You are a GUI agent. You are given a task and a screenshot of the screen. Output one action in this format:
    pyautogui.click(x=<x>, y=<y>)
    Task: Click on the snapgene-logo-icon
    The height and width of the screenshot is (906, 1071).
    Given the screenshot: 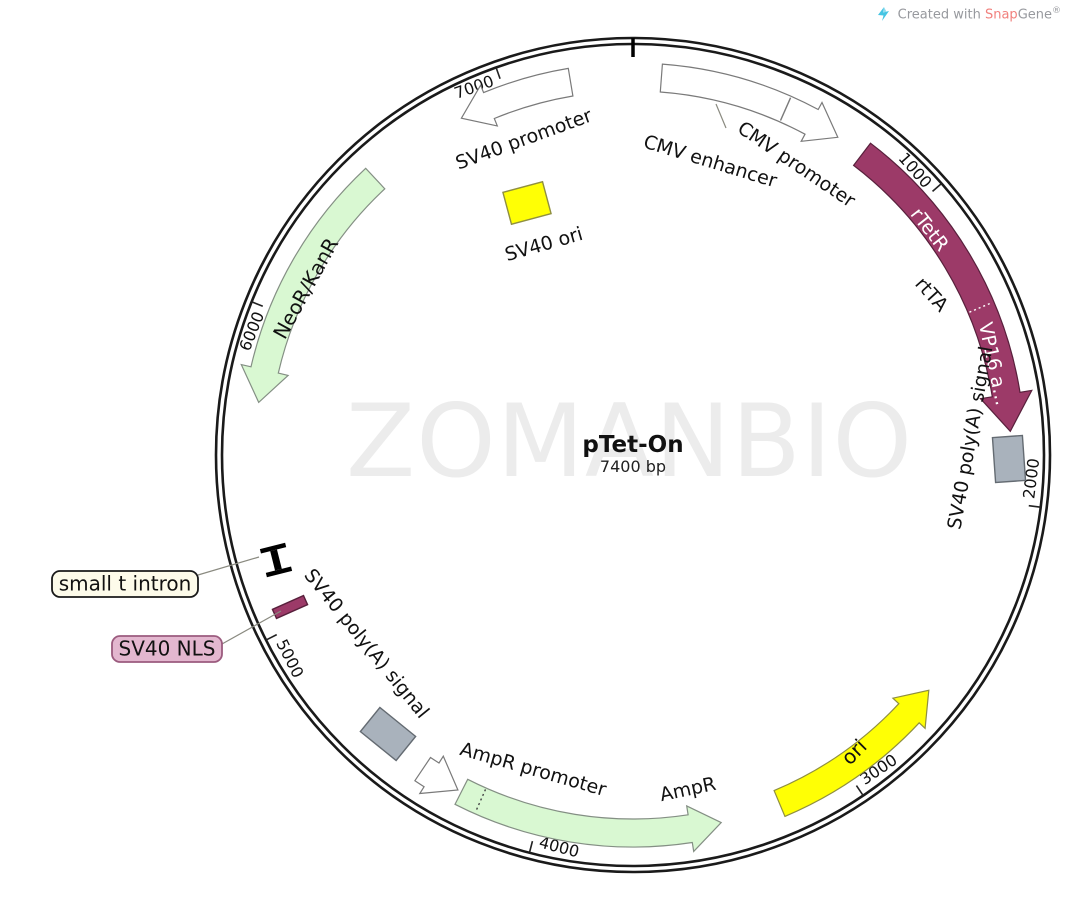 What is the action you would take?
    pyautogui.click(x=883, y=14)
    